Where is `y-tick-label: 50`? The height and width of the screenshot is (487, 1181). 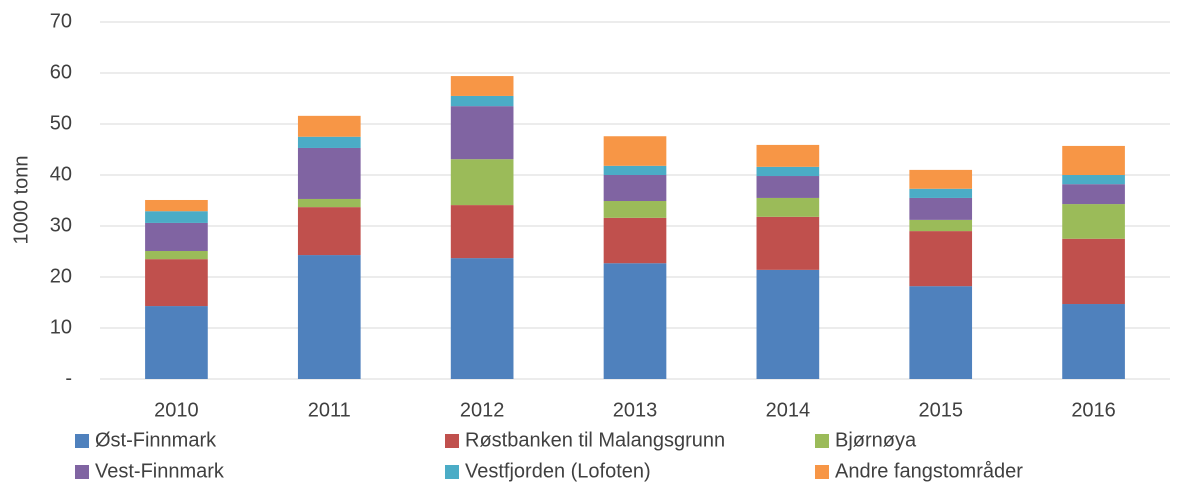
y-tick-label: 50 is located at coordinates (61, 123).